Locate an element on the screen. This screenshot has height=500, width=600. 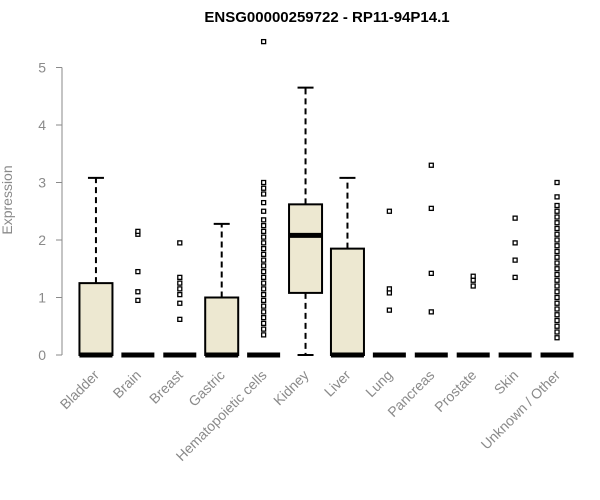
box-bladder is located at coordinates (96, 267).